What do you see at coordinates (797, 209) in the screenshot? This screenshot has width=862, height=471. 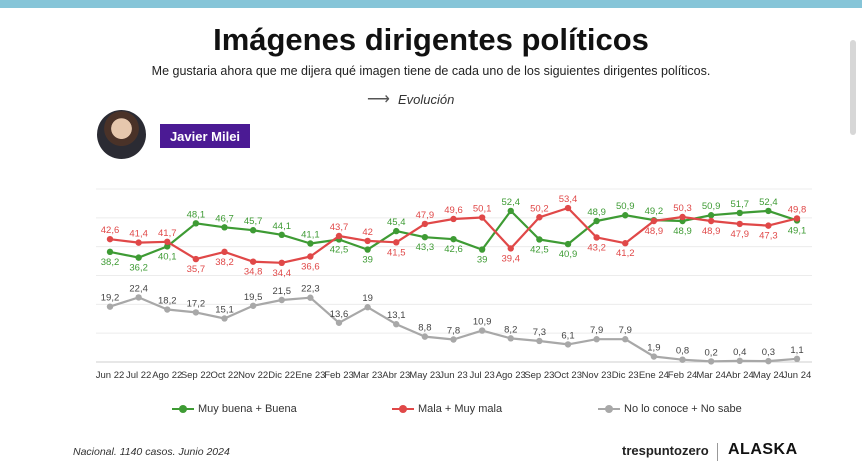 I see `data-label: 49,8` at bounding box center [797, 209].